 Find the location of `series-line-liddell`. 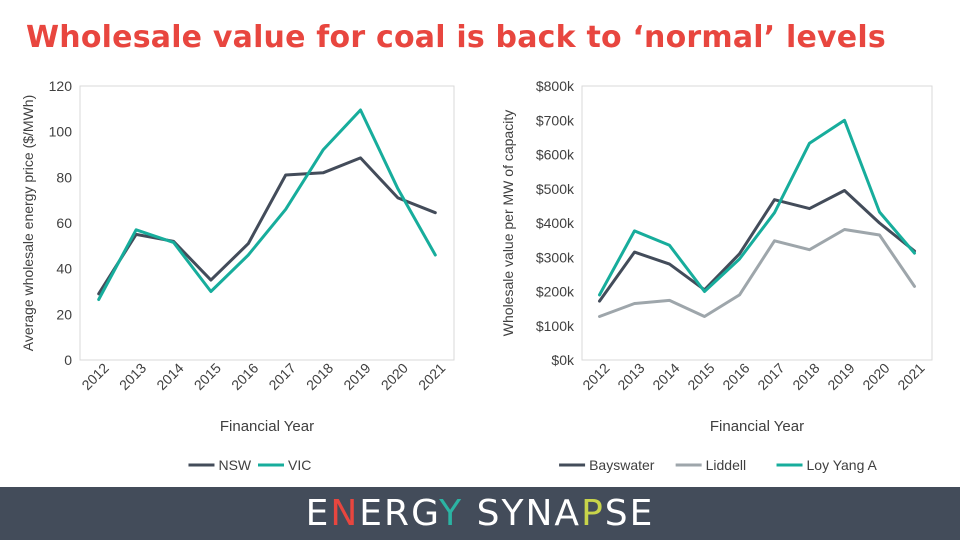

series-line-liddell is located at coordinates (757, 273).